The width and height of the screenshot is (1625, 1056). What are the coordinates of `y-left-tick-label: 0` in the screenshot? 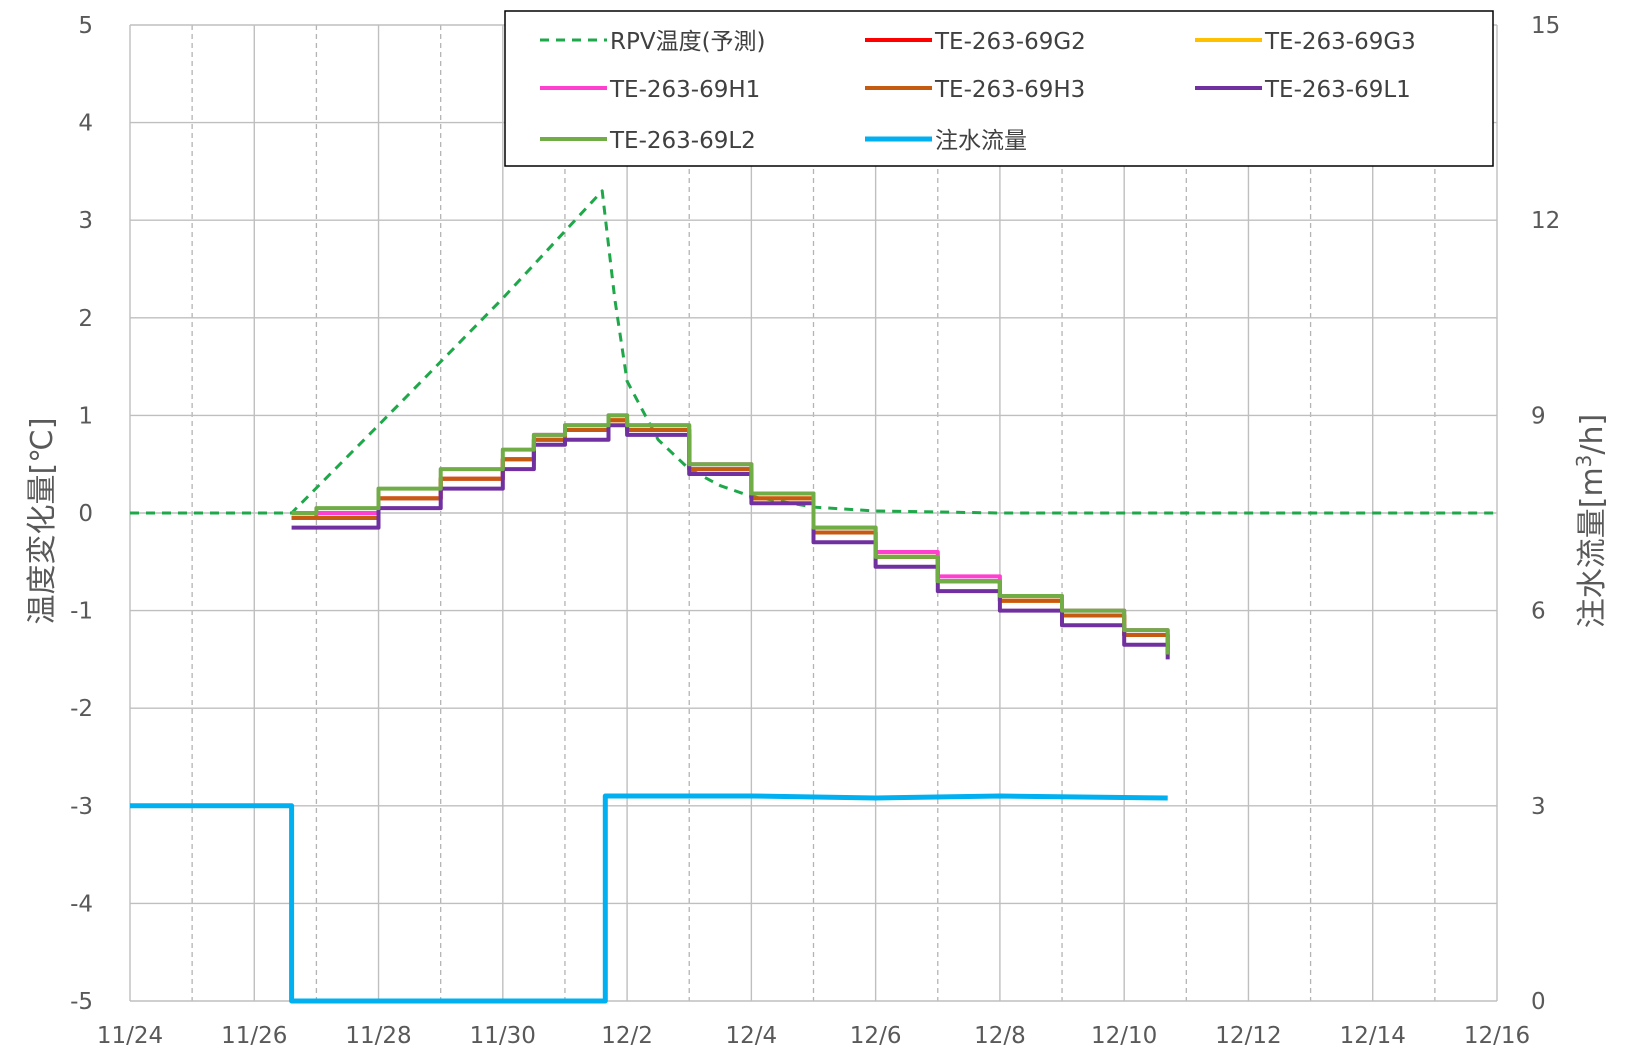 It's located at (85, 514).